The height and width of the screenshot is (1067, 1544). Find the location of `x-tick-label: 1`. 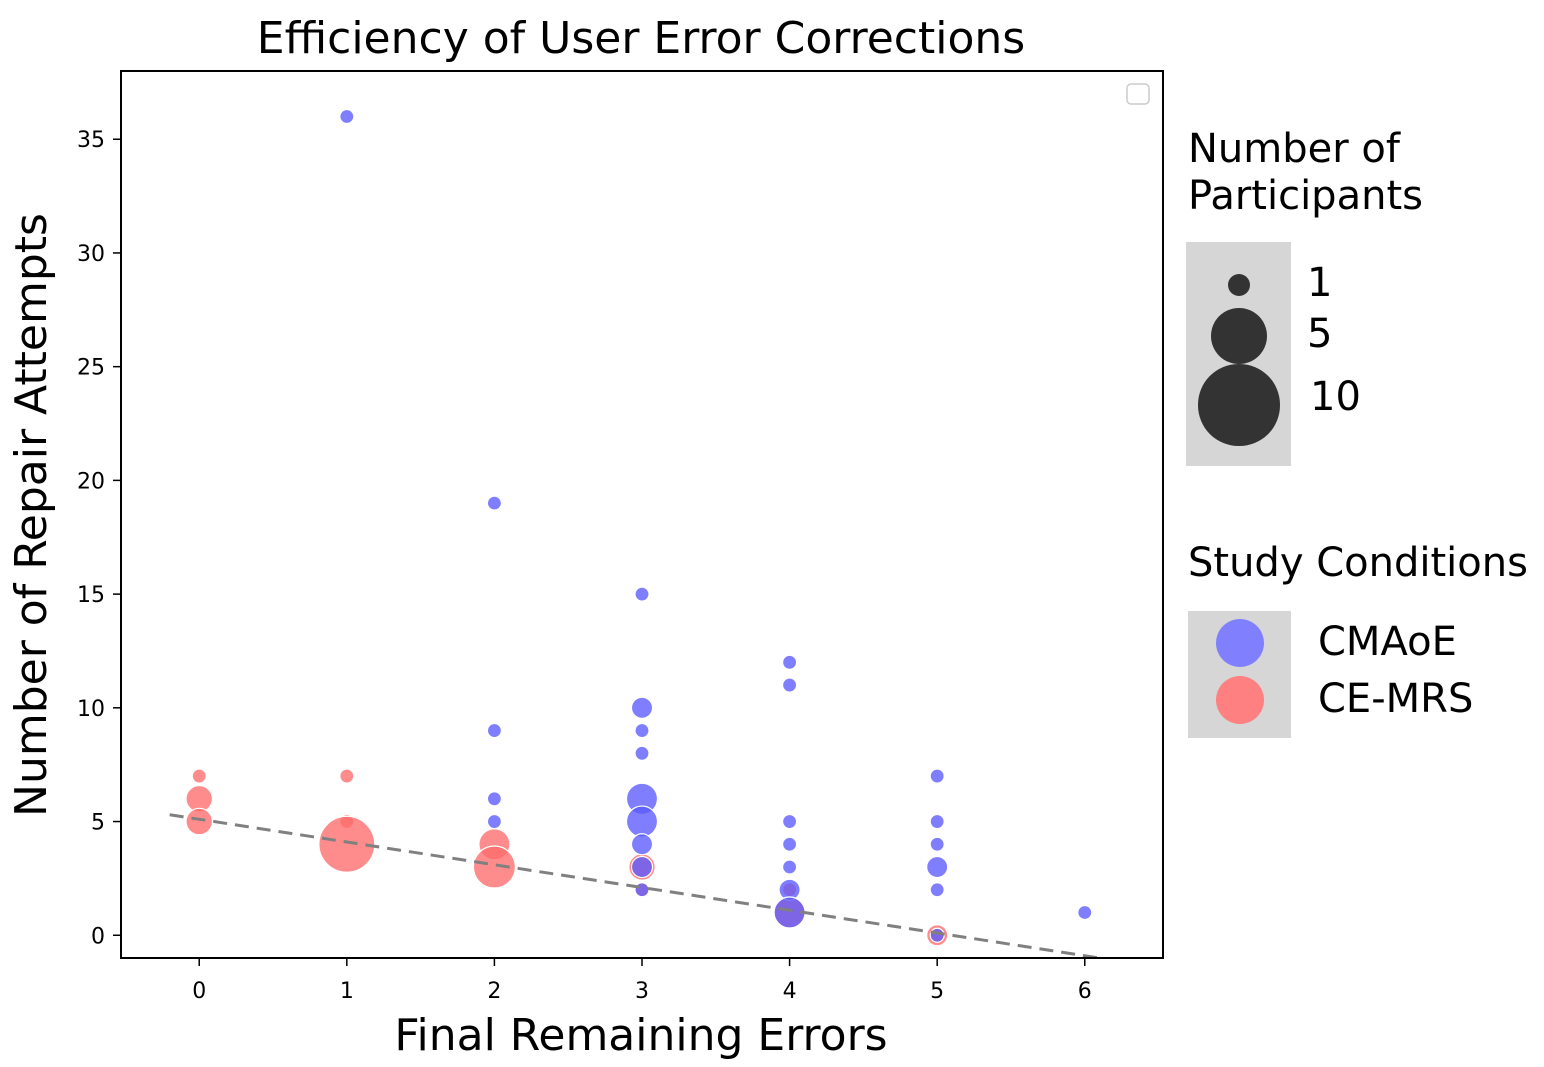

x-tick-label: 1 is located at coordinates (347, 991).